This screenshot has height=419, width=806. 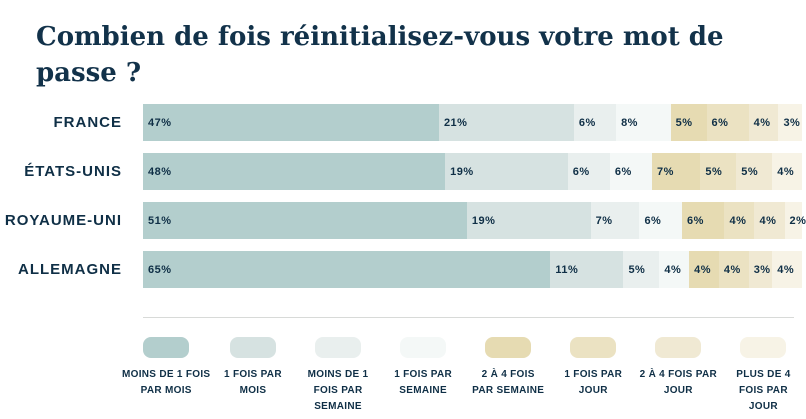 I want to click on legend-item: MOINS DE 1 FOIS PAR SEMAINE, so click(x=337, y=376).